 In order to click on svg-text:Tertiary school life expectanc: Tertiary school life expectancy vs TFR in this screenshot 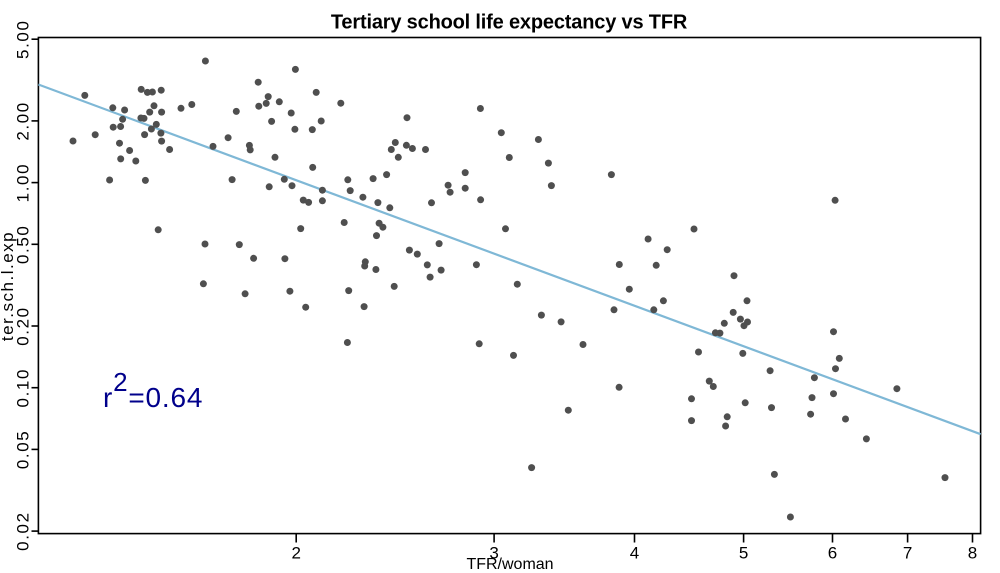, I will do `click(509, 23)`.